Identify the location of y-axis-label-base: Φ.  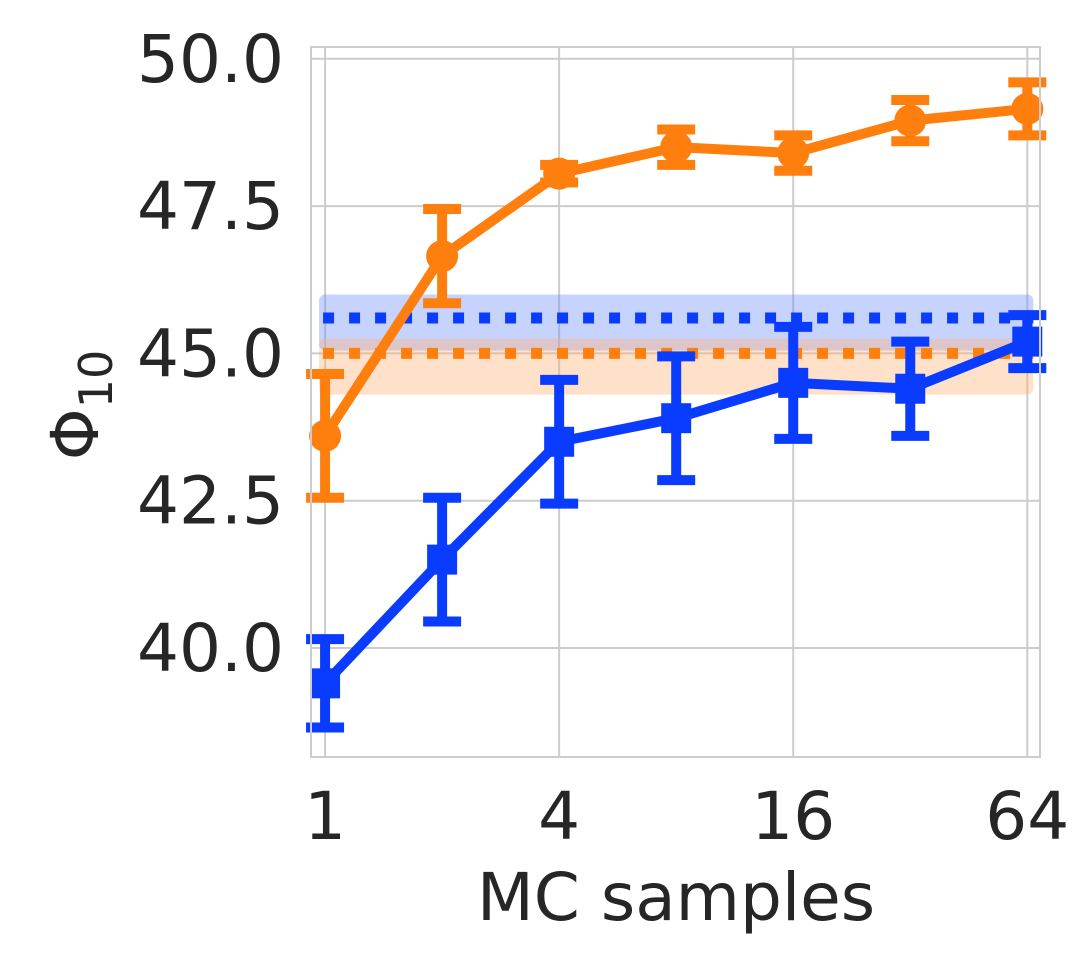
(75, 434).